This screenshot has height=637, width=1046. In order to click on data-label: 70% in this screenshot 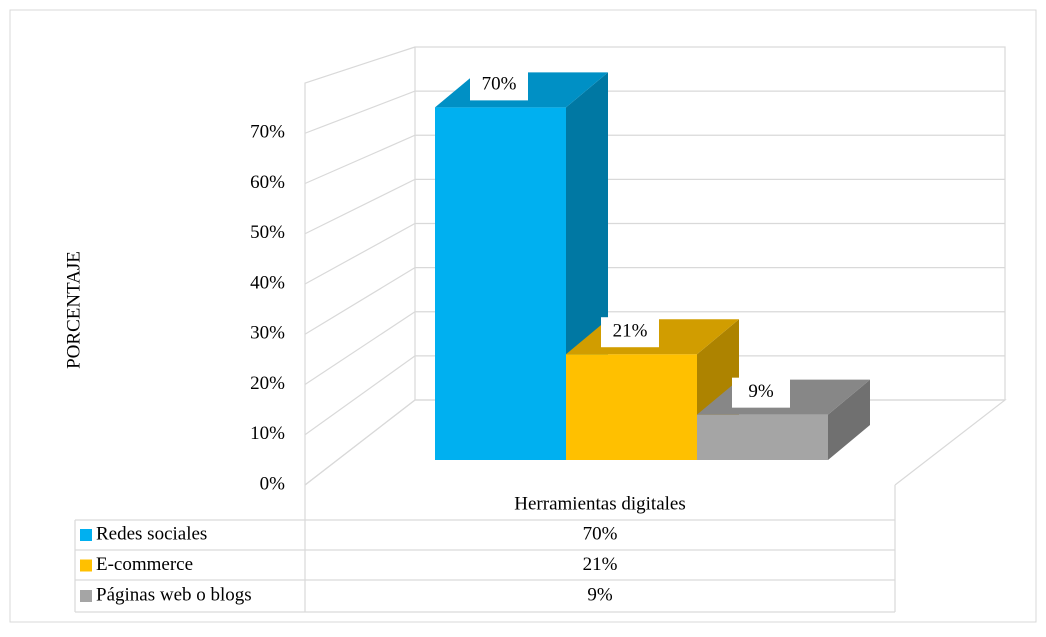, I will do `click(499, 84)`.